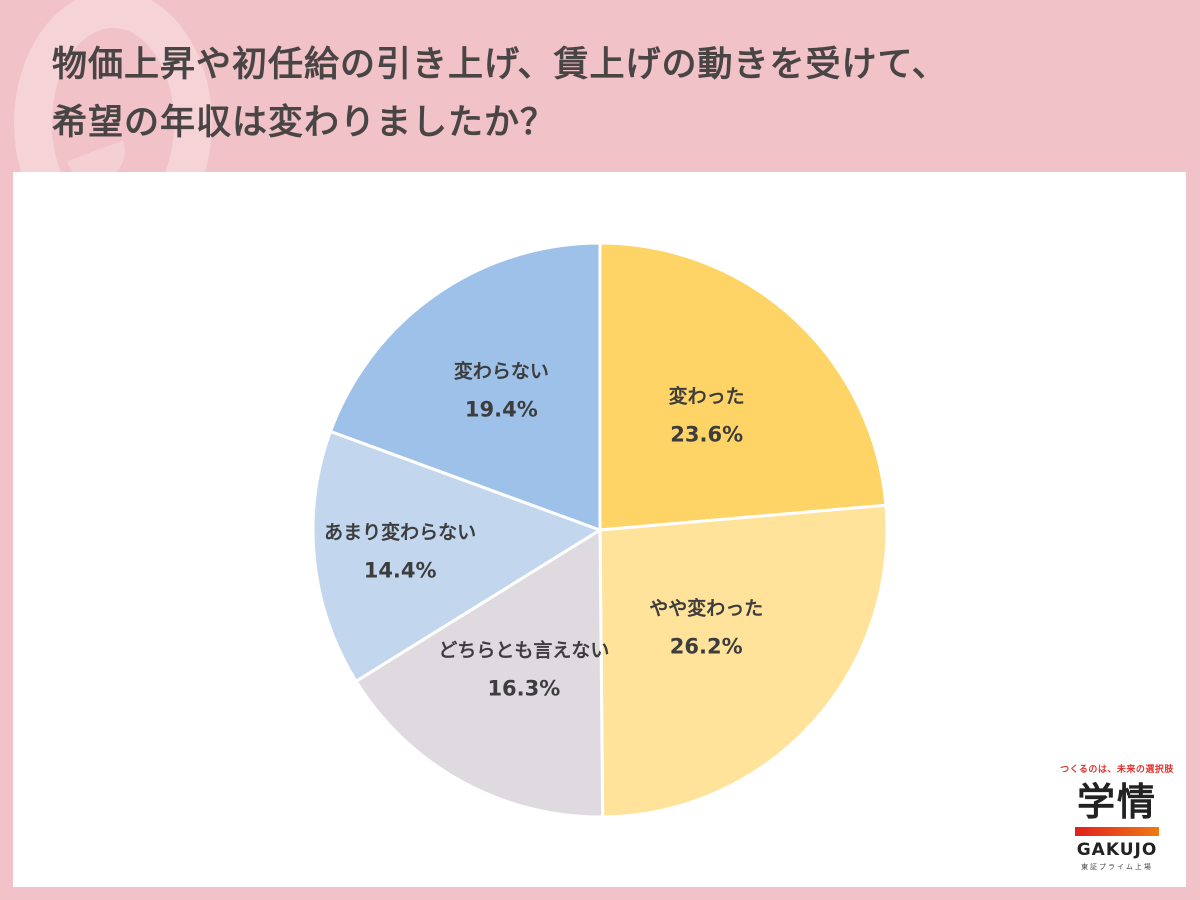 Image resolution: width=1200 pixels, height=900 pixels. Describe the element at coordinates (1116, 802) in the screenshot. I see `logo-brand-jp: 学情` at that location.